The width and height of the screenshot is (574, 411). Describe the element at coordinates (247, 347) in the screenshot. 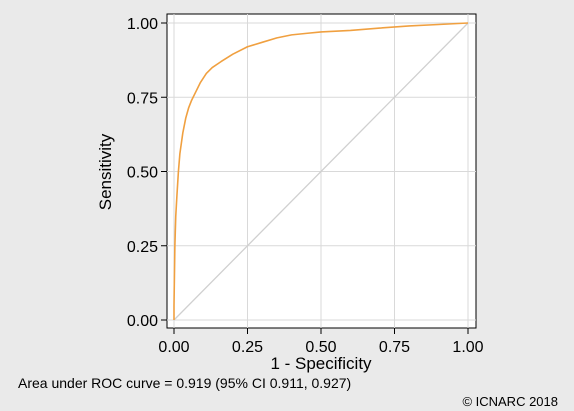

I see `x-tick-label: 0.25` at that location.